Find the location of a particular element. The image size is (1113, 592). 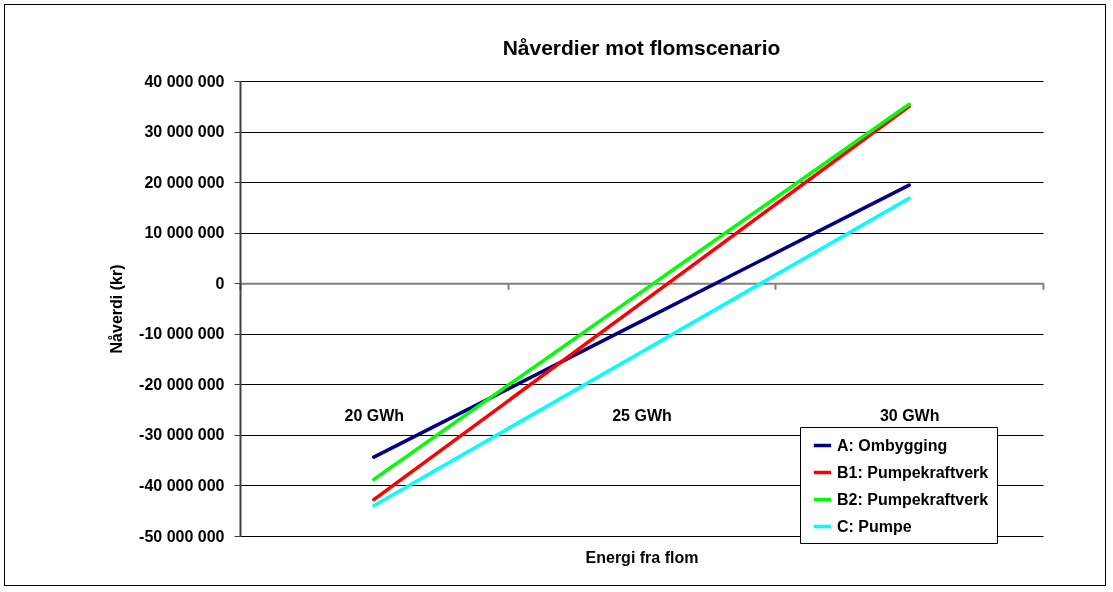

x-tick-label: 20 GWh is located at coordinates (374, 415).